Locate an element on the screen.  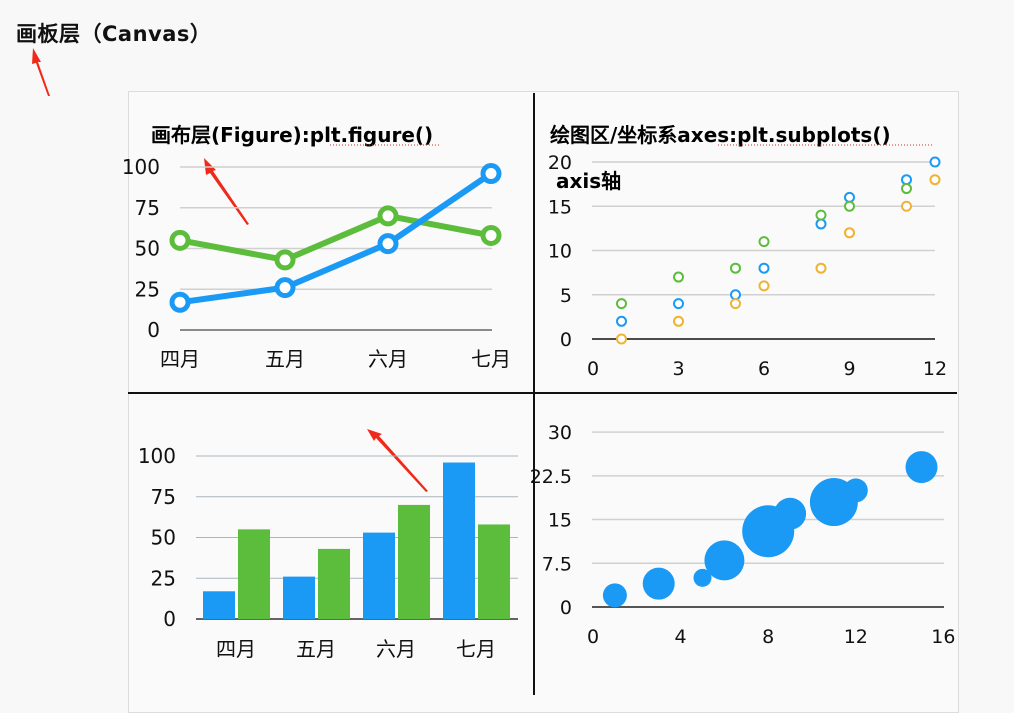
series-line is located at coordinates (336, 238).